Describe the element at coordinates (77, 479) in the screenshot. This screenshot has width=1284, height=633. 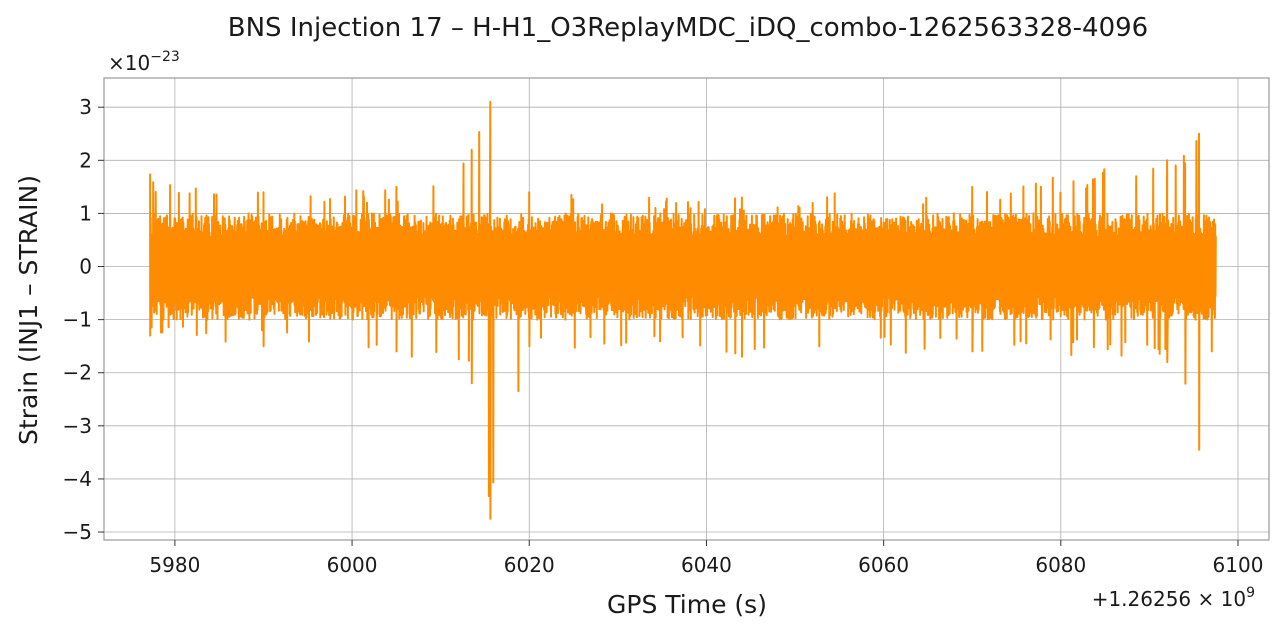
I see `y-tick-label: −4` at that location.